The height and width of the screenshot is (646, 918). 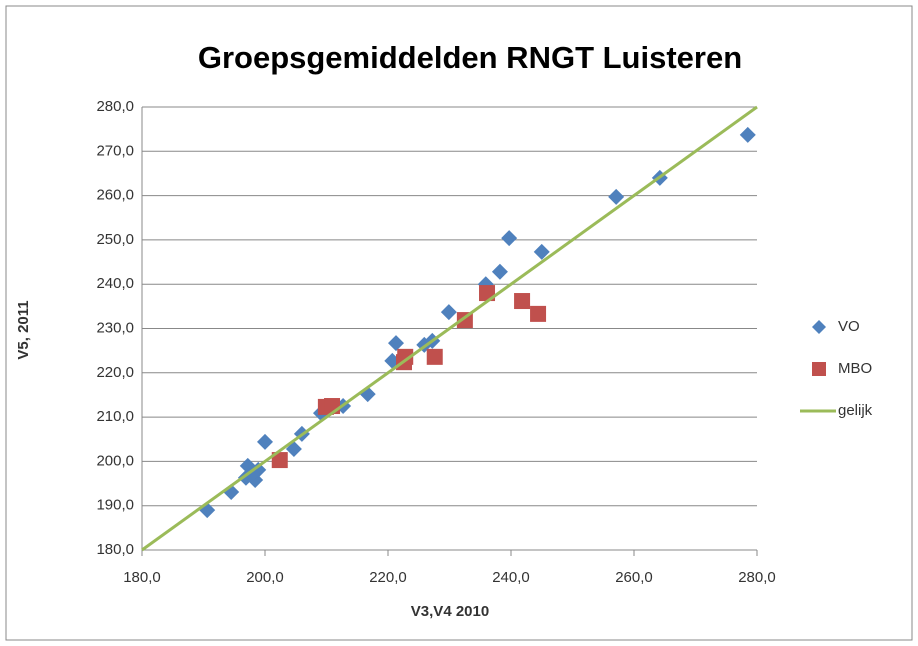 I want to click on x-tick-label: 240,0, so click(x=511, y=577).